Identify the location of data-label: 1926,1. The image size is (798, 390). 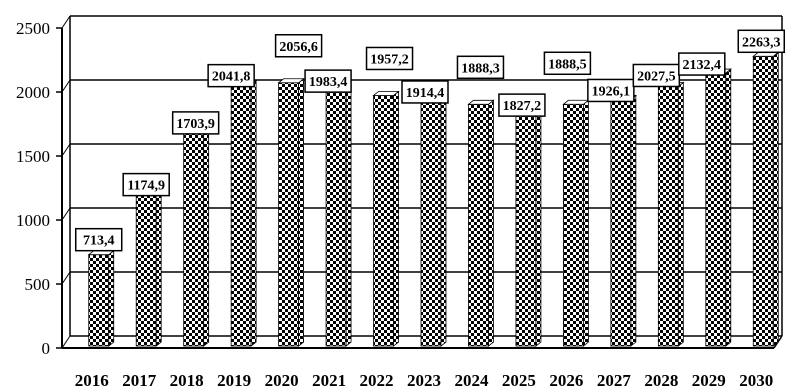
(611, 90).